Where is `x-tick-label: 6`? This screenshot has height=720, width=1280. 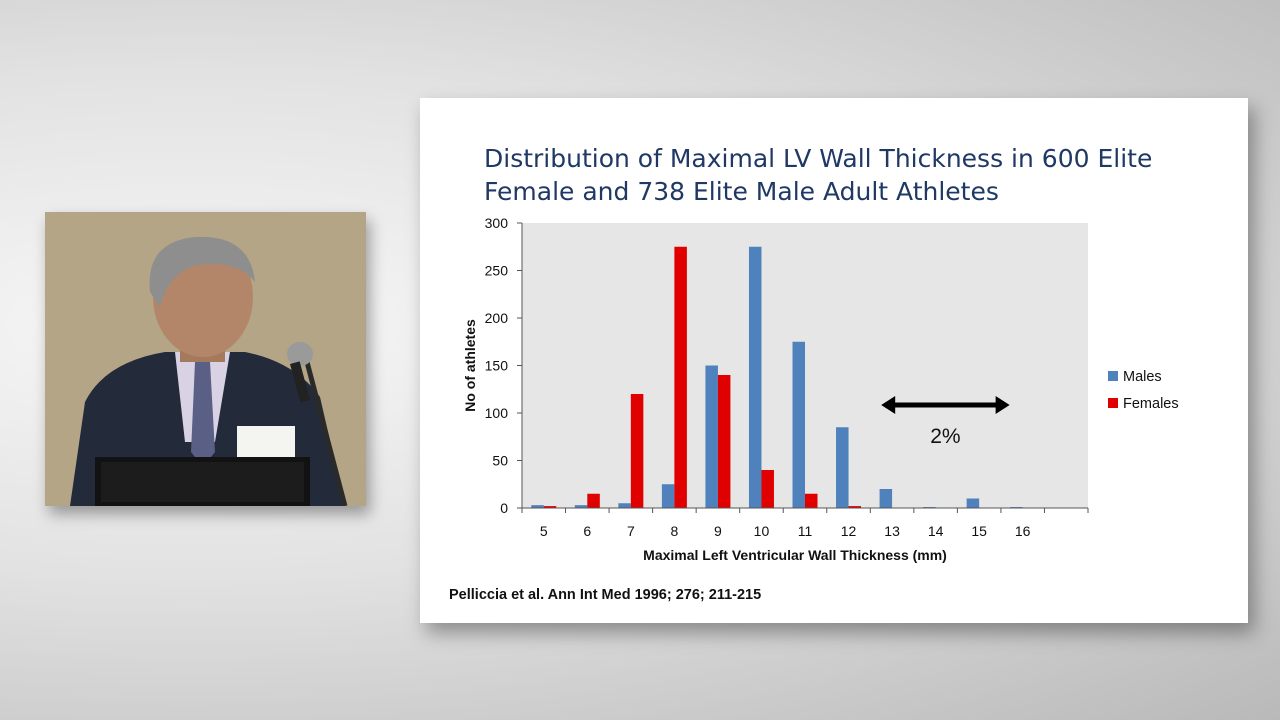
x-tick-label: 6 is located at coordinates (587, 531).